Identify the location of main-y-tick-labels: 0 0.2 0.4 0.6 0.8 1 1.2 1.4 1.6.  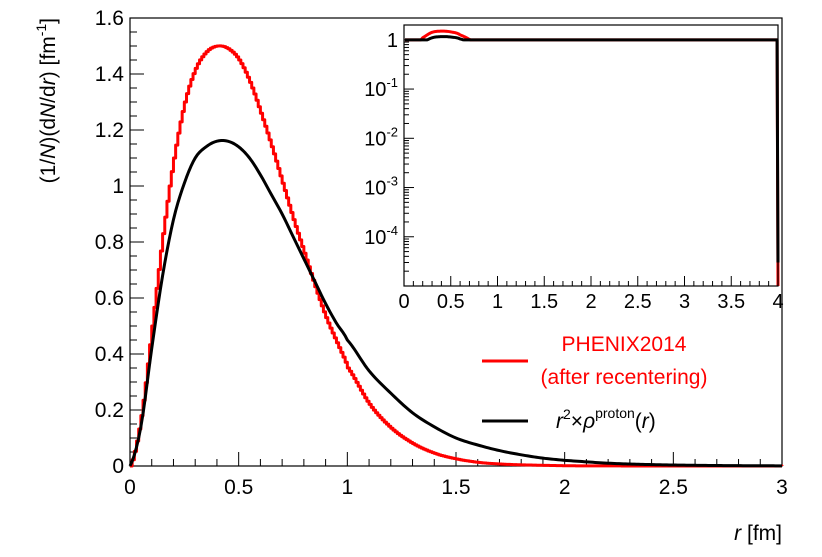
(110, 242).